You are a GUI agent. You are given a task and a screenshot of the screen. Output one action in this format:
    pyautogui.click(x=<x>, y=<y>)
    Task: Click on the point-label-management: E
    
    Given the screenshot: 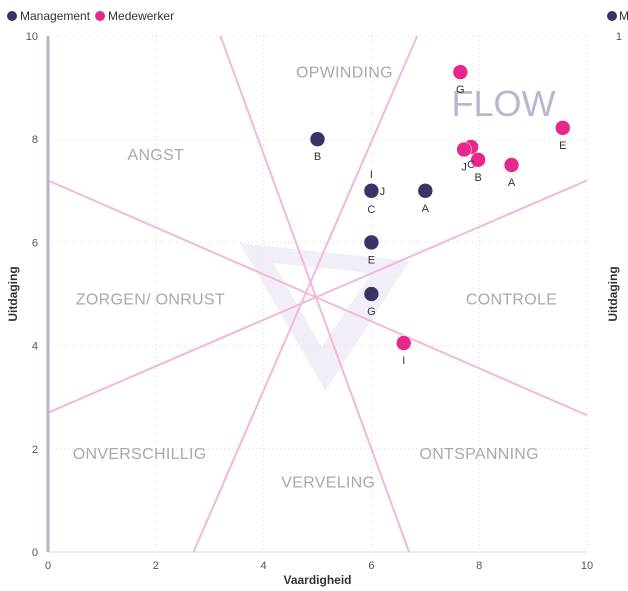 What is the action you would take?
    pyautogui.click(x=371, y=260)
    